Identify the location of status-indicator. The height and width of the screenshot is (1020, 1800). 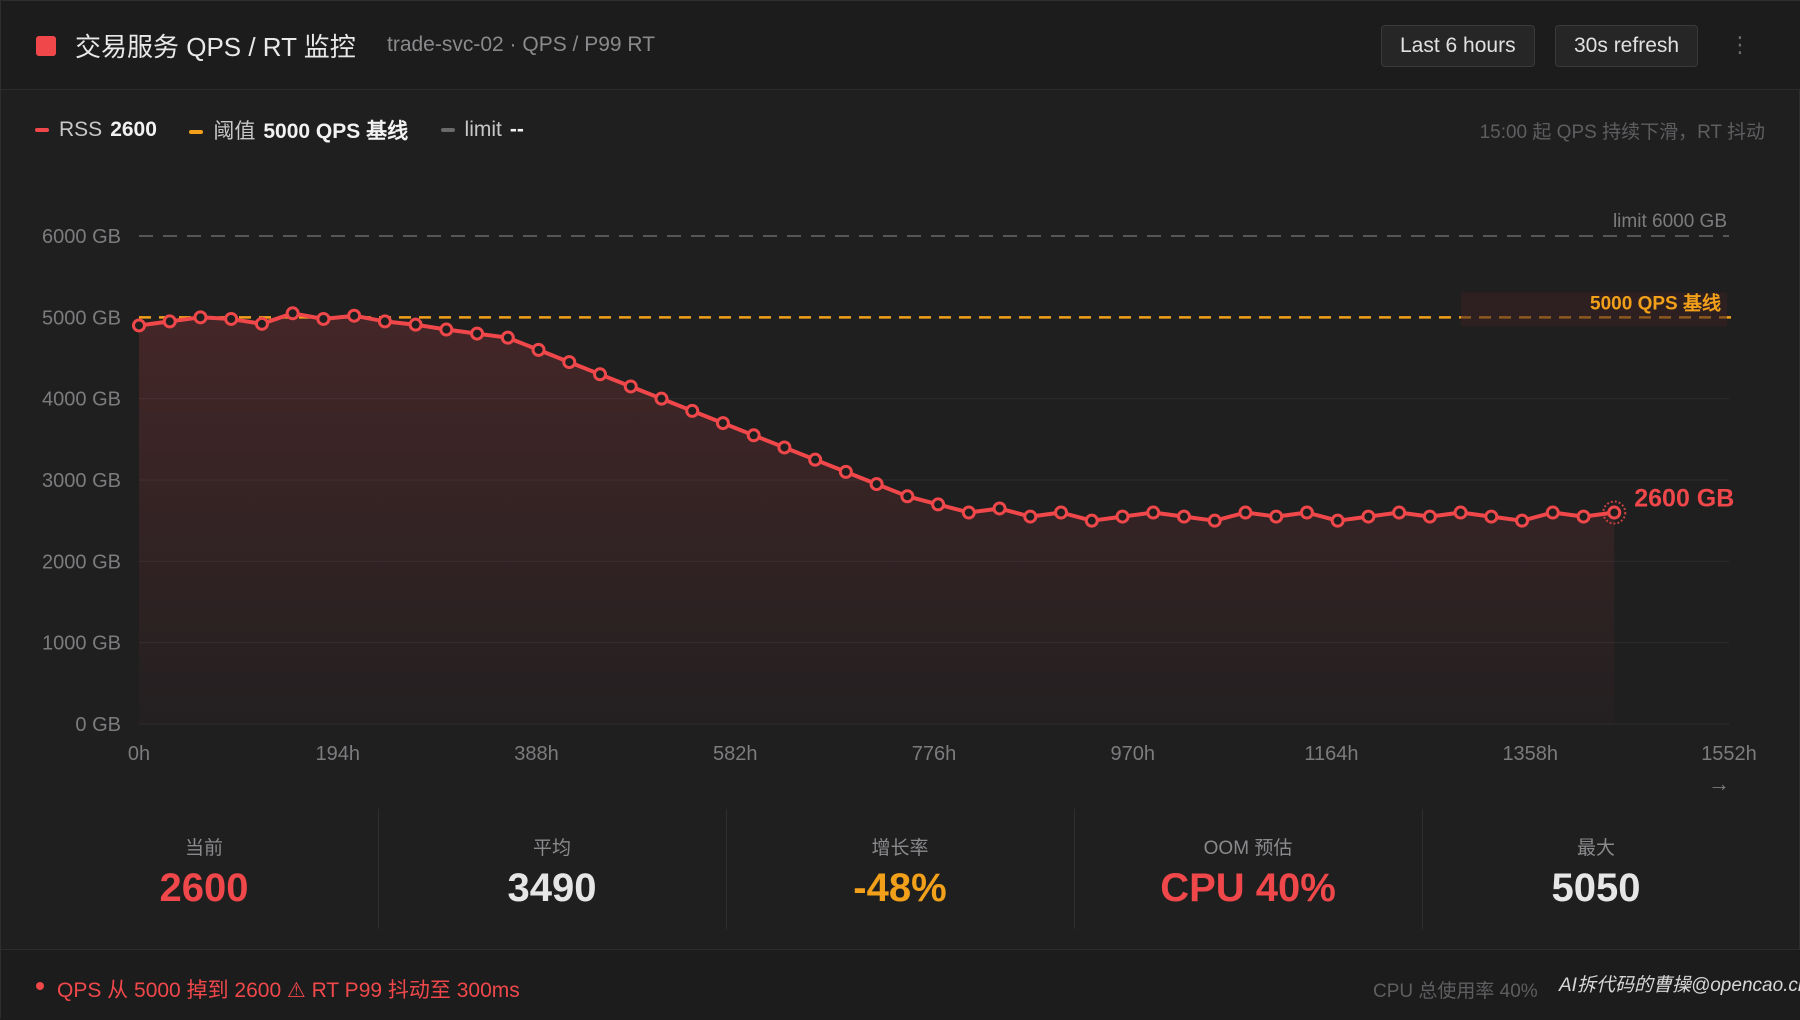
(46, 46).